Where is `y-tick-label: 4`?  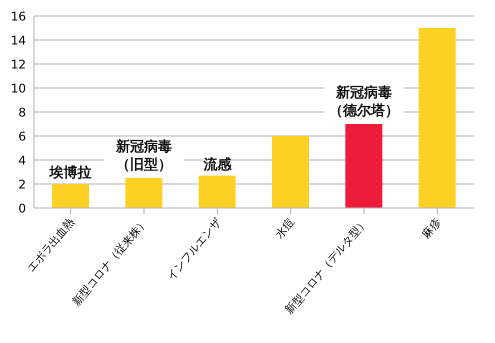 y-tick-label: 4 is located at coordinates (22, 160).